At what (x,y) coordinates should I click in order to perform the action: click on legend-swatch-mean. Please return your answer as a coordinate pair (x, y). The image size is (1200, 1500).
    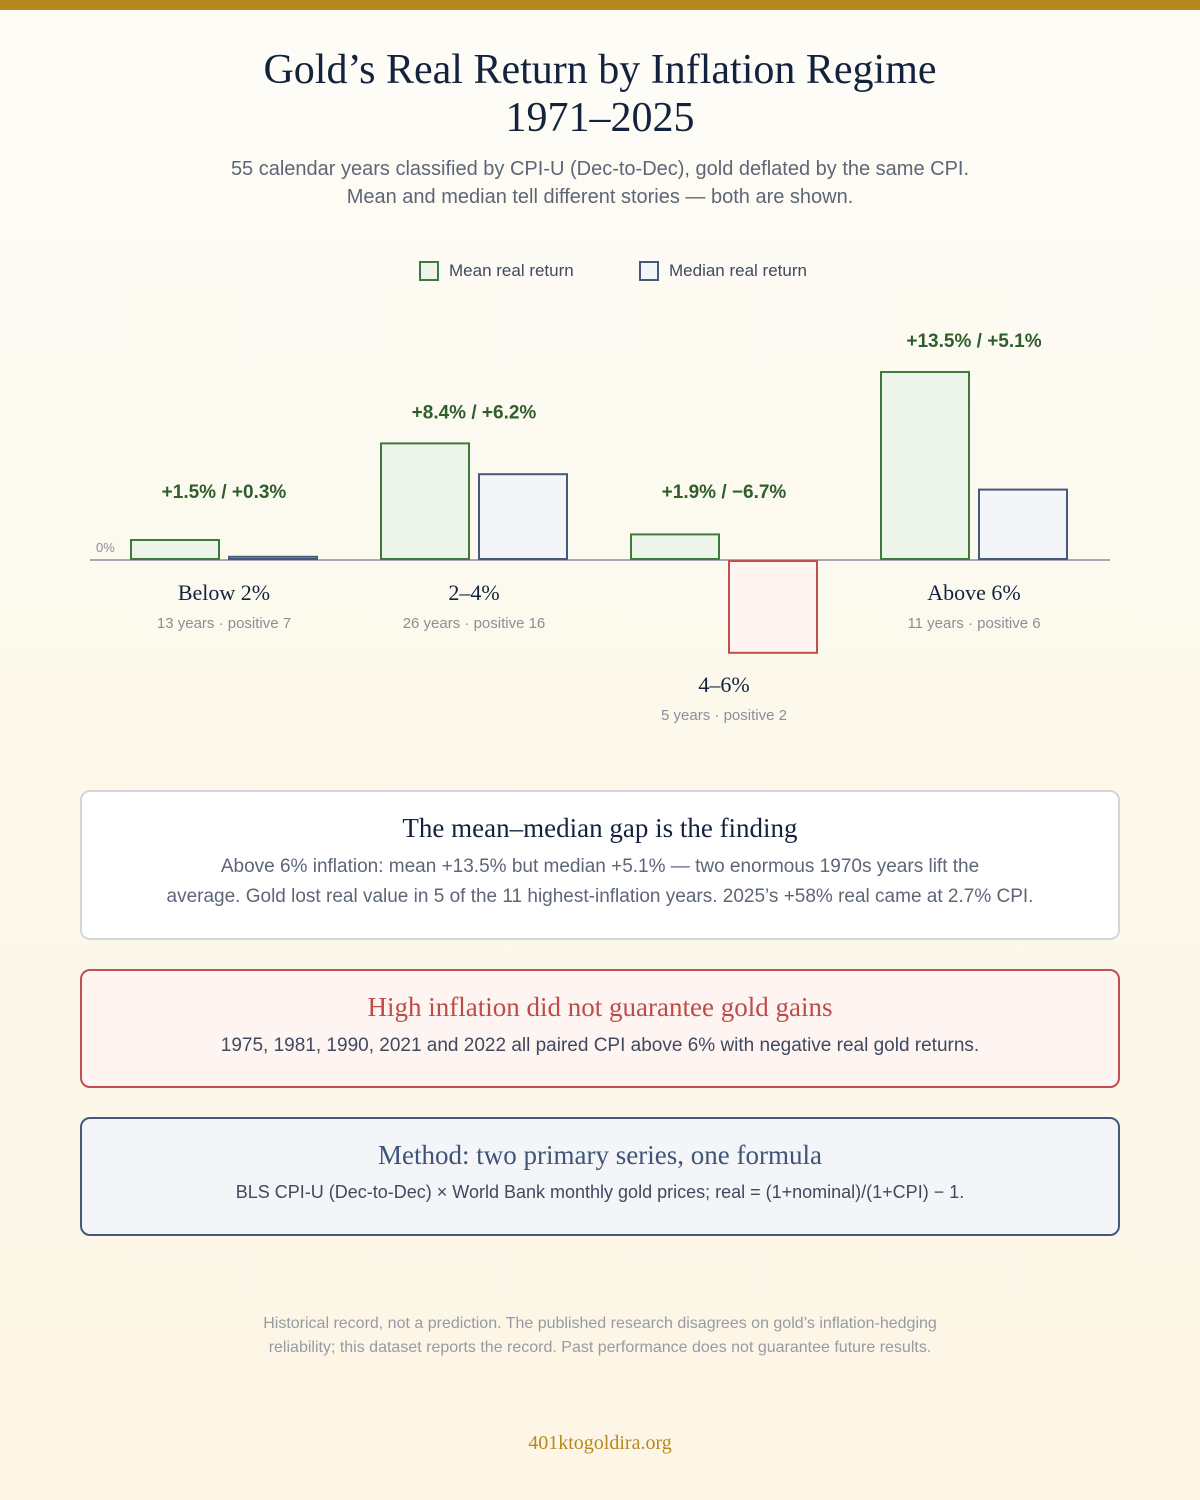
    Looking at the image, I should click on (429, 271).